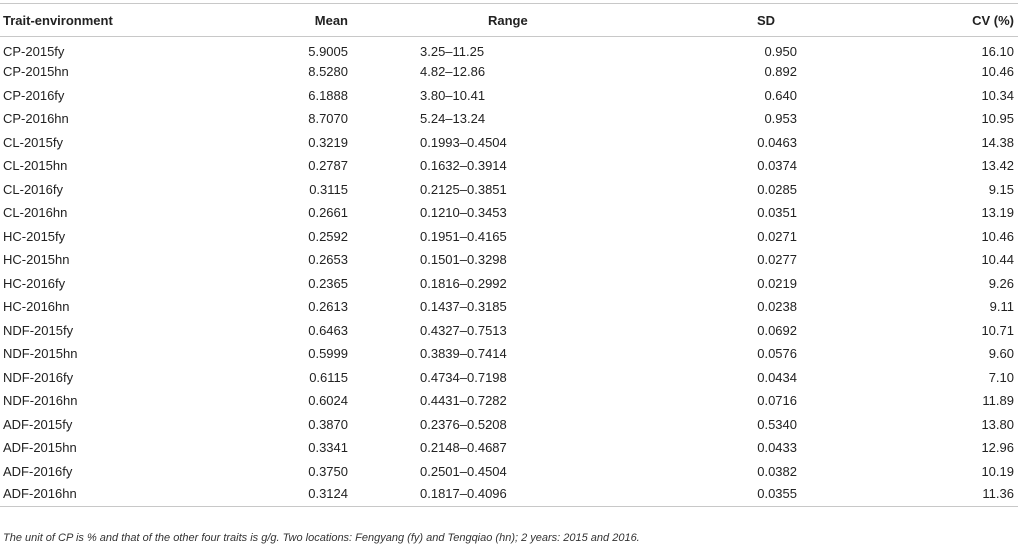 The width and height of the screenshot is (1018, 550). I want to click on cell-sd: 0.0374, so click(777, 166).